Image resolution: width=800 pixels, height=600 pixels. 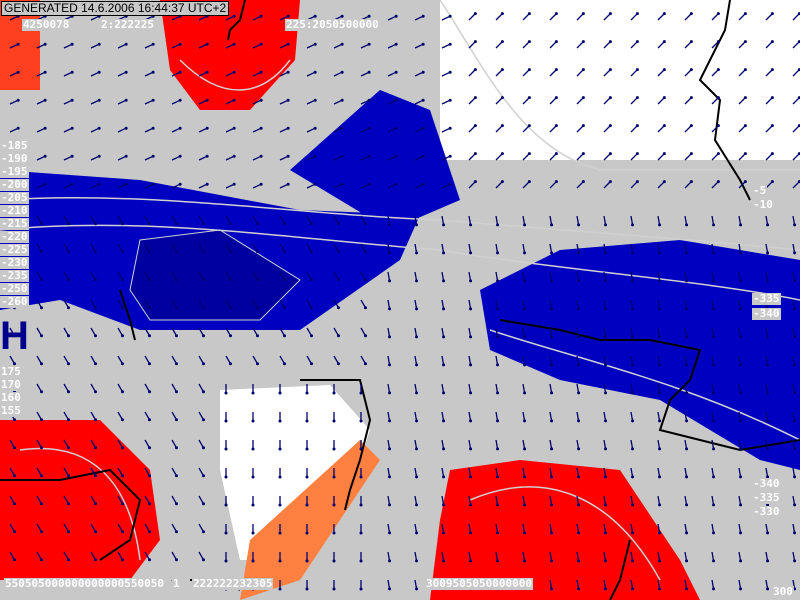 I want to click on contour-label: -230, so click(x=14, y=262).